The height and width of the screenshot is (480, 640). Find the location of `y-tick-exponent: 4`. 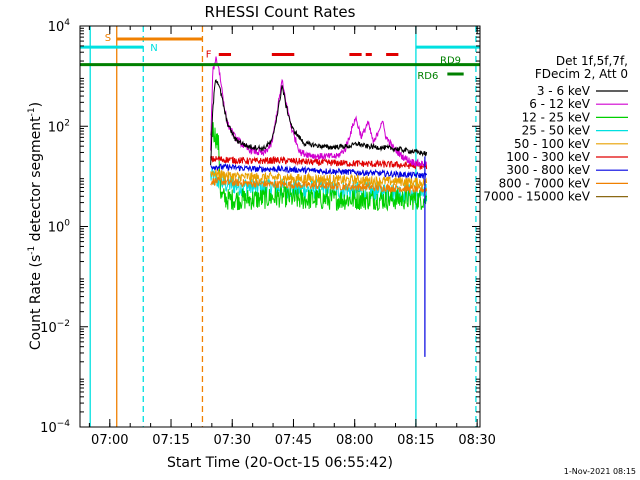

y-tick-exponent: 4 is located at coordinates (67, 23).